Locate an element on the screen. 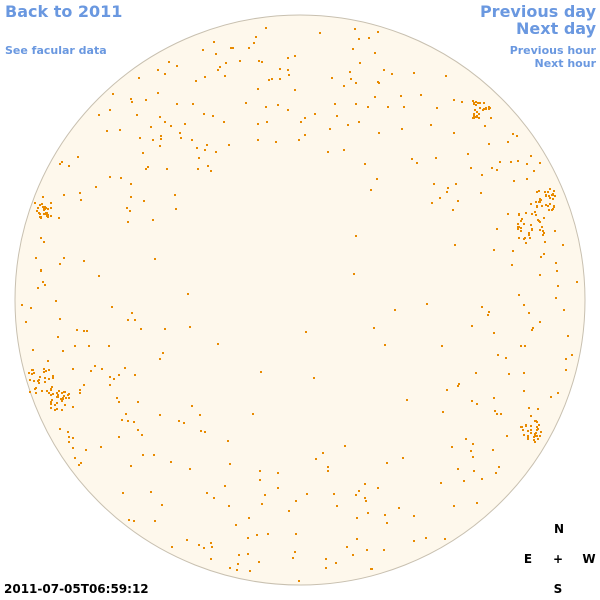  back-link: Back to 2011 is located at coordinates (64, 11).